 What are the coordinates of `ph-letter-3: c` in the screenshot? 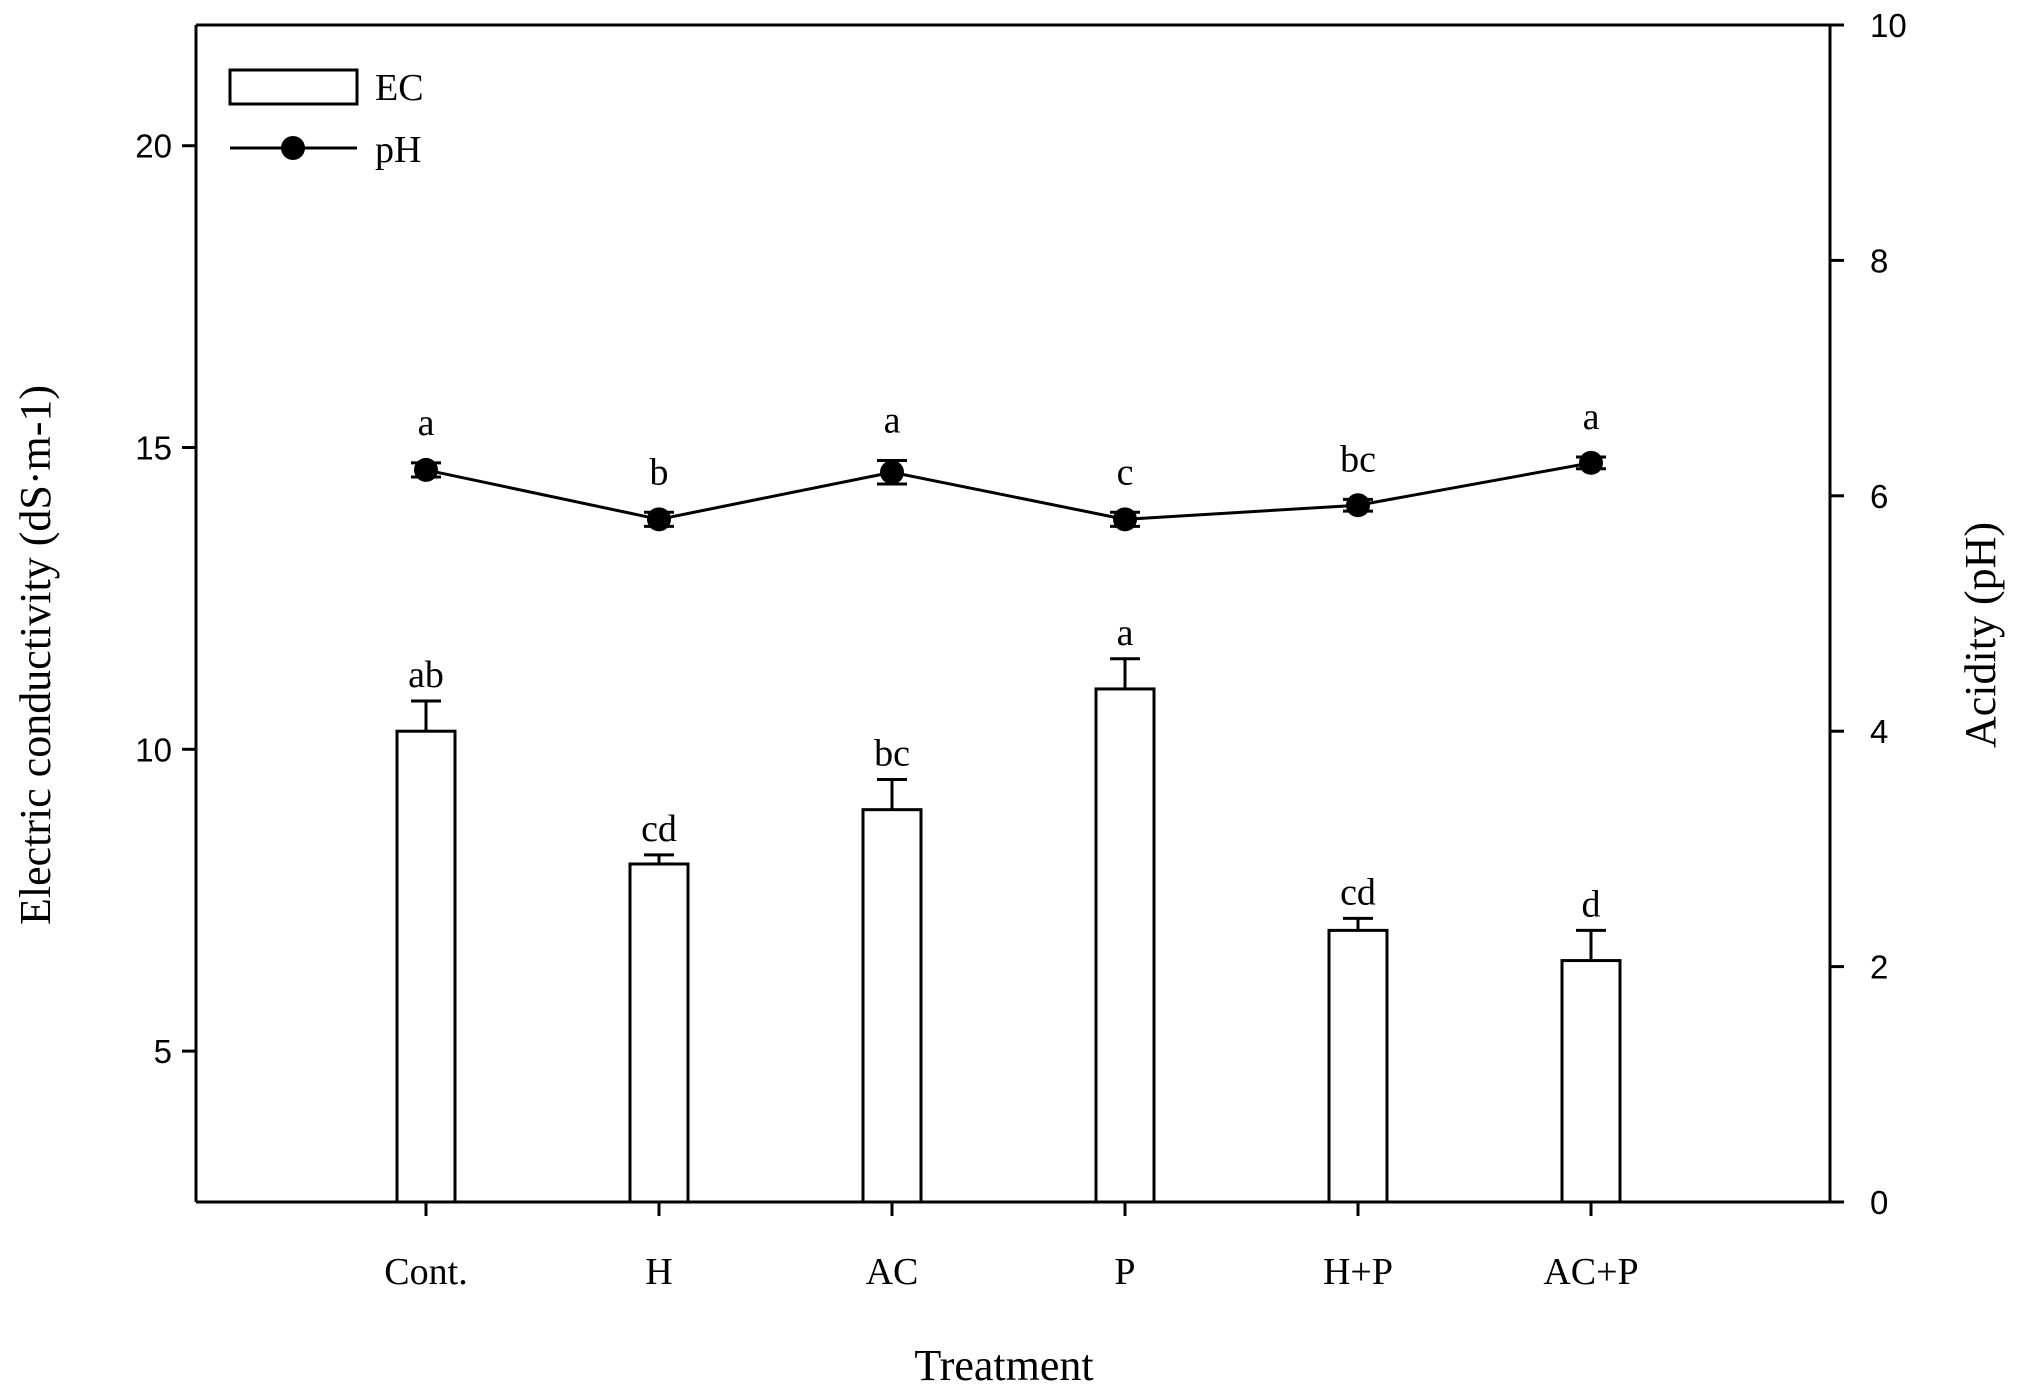 It's located at (1125, 472).